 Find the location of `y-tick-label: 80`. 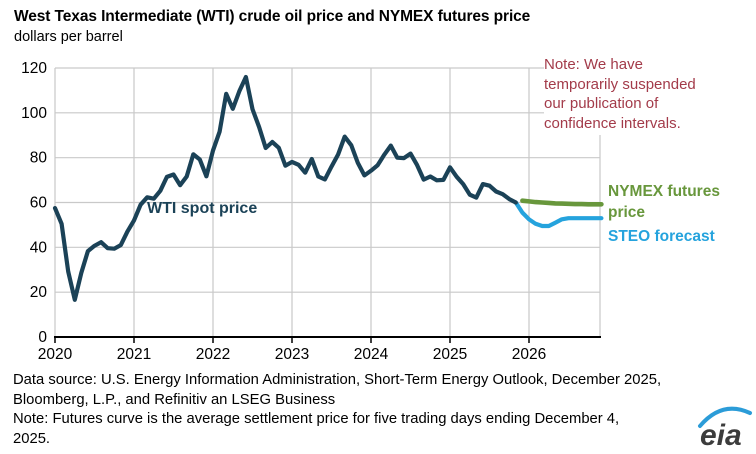

y-tick-label: 80 is located at coordinates (39, 158).